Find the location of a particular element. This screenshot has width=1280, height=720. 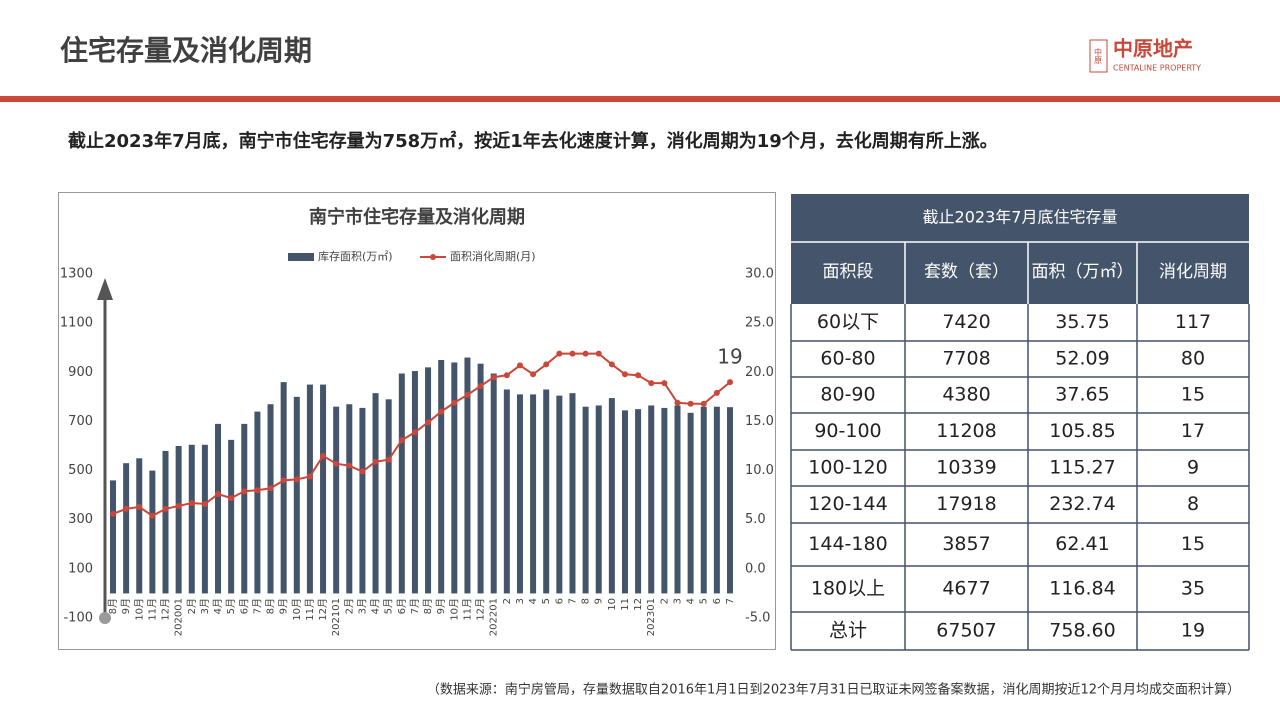

x-tick-label: 7月 is located at coordinates (257, 606).